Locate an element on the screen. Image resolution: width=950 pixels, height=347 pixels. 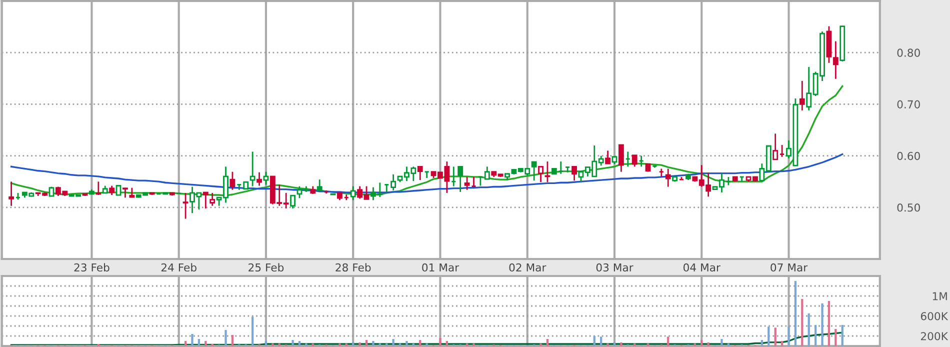
y-tick-label: 200K is located at coordinates (934, 336).